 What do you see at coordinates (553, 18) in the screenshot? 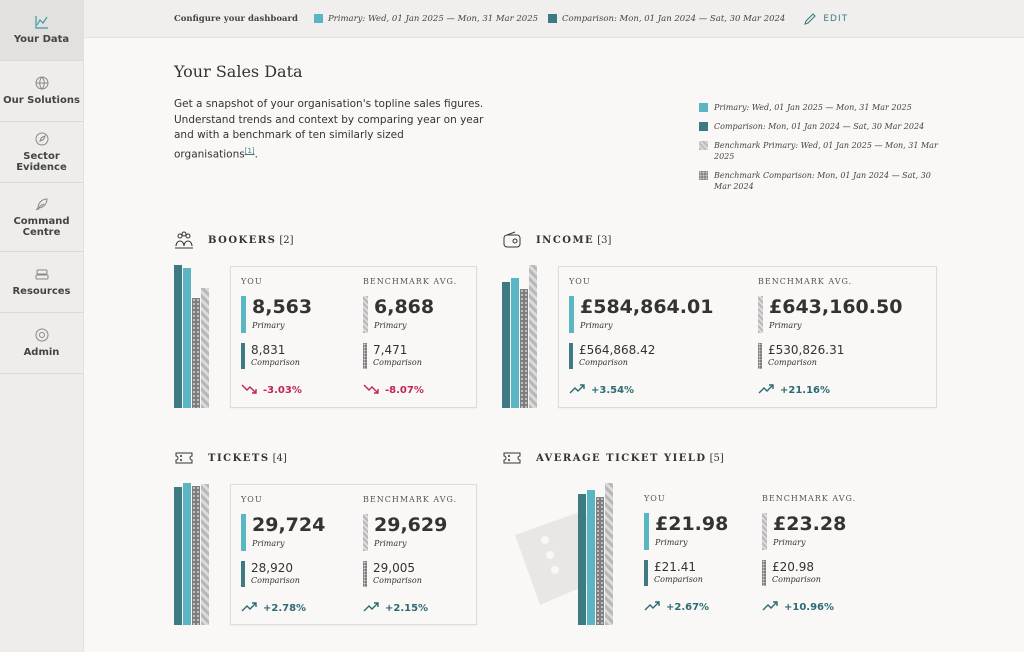
I see `comparison-swatch` at bounding box center [553, 18].